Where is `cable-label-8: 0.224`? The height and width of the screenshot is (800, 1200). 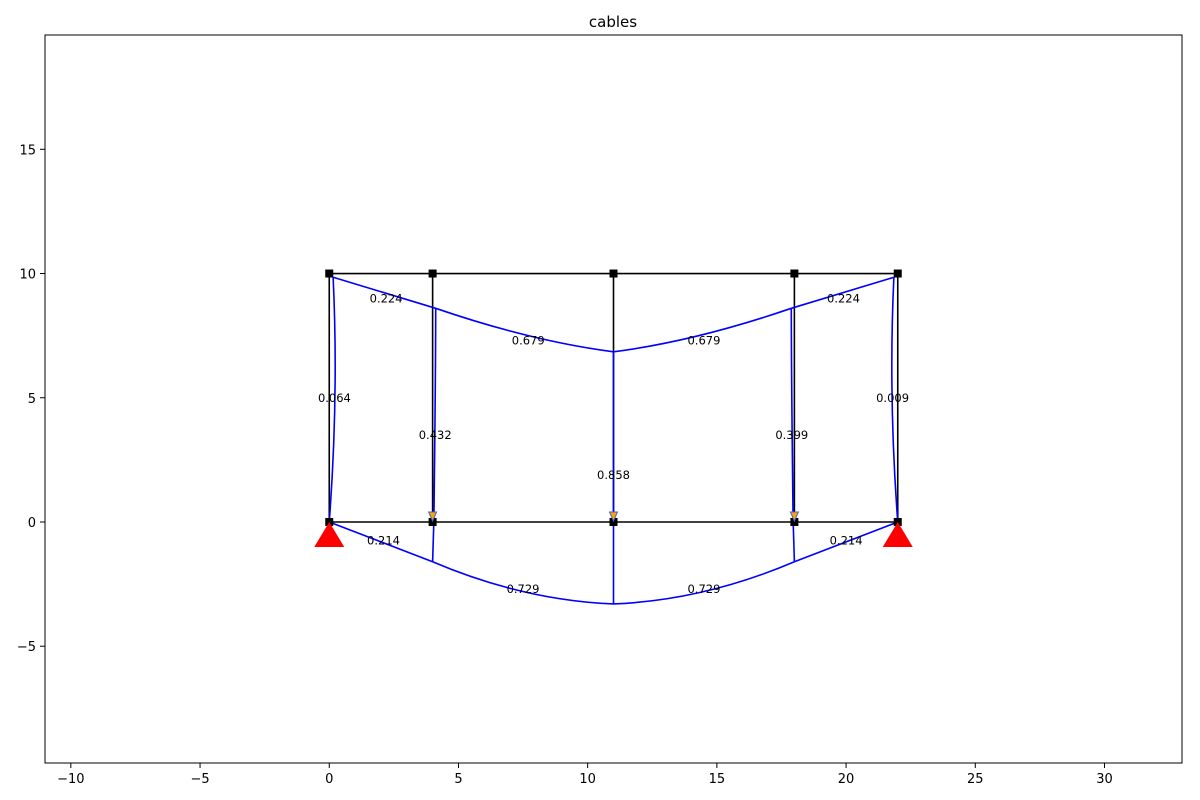 cable-label-8: 0.224 is located at coordinates (843, 298).